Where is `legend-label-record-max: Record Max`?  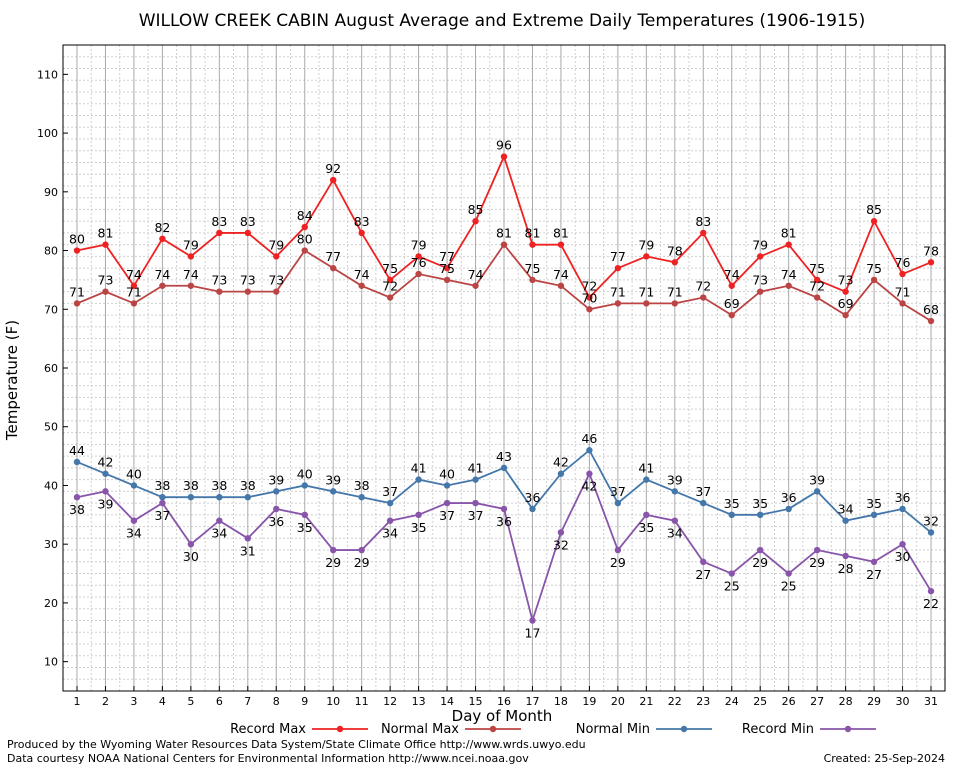 legend-label-record-max: Record Max is located at coordinates (268, 729).